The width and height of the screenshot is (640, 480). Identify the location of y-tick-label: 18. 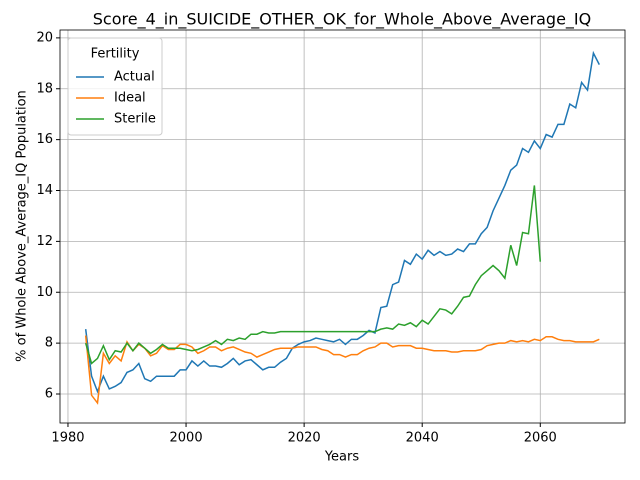
(44, 88).